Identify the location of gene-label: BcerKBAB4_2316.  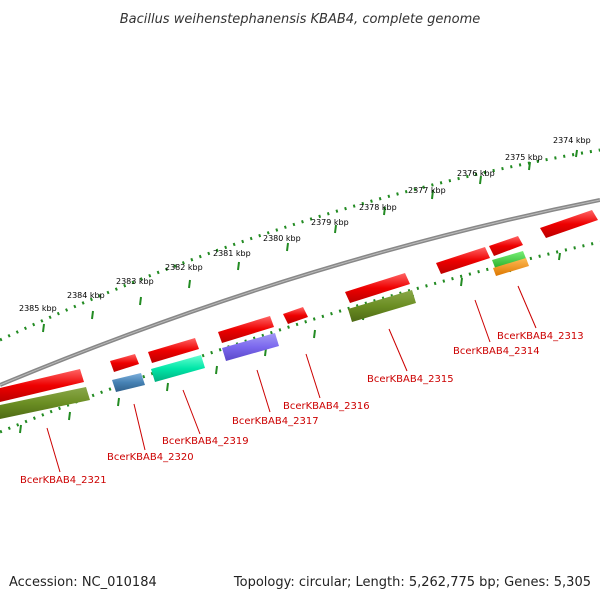
(326, 406).